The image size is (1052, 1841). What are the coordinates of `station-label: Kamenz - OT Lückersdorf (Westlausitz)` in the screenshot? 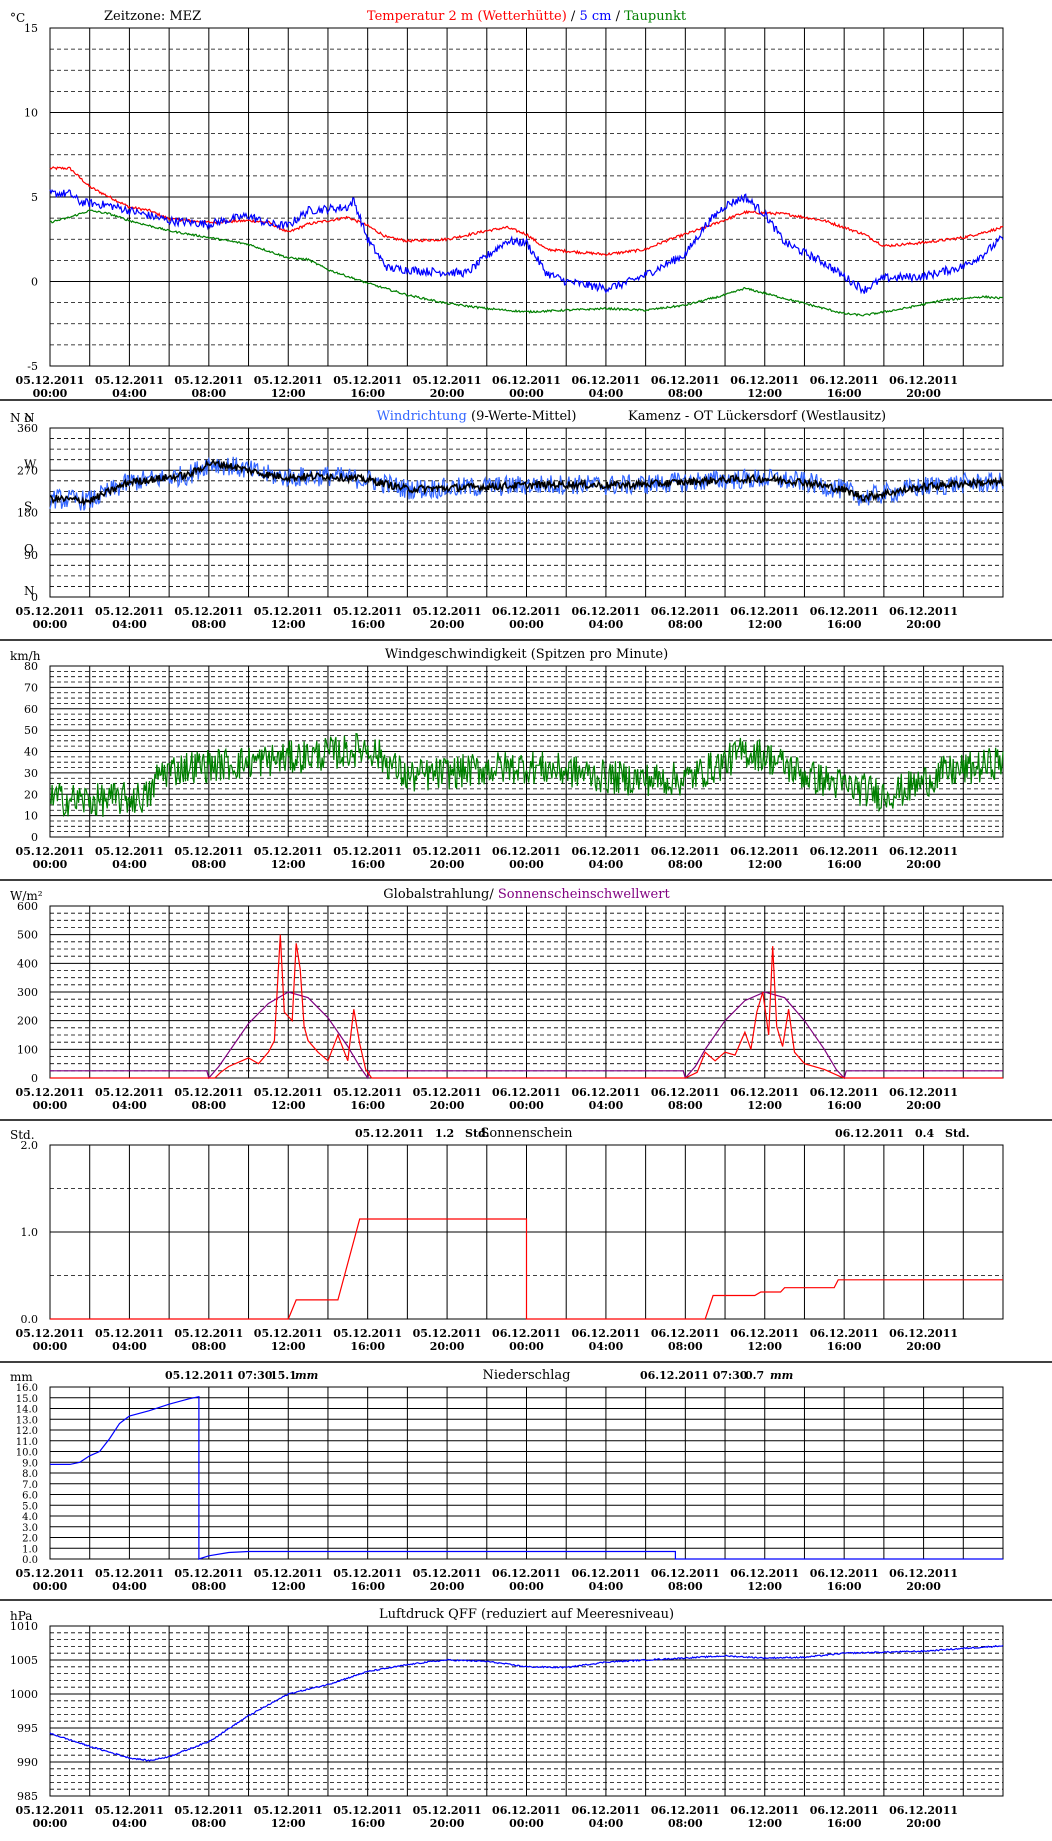 It's located at (757, 416).